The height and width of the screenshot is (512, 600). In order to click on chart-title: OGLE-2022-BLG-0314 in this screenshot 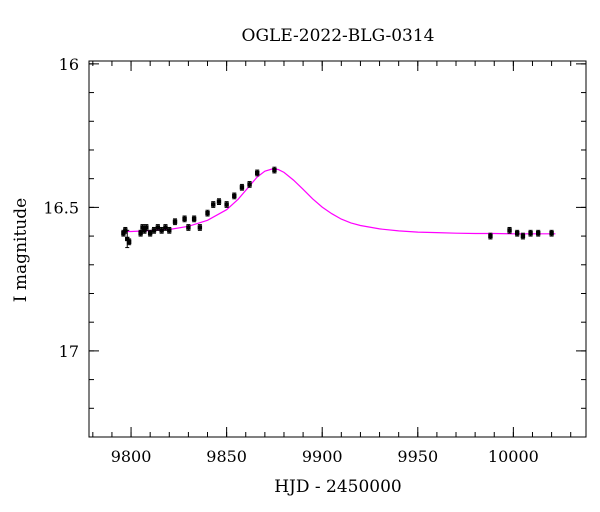, I will do `click(338, 36)`.